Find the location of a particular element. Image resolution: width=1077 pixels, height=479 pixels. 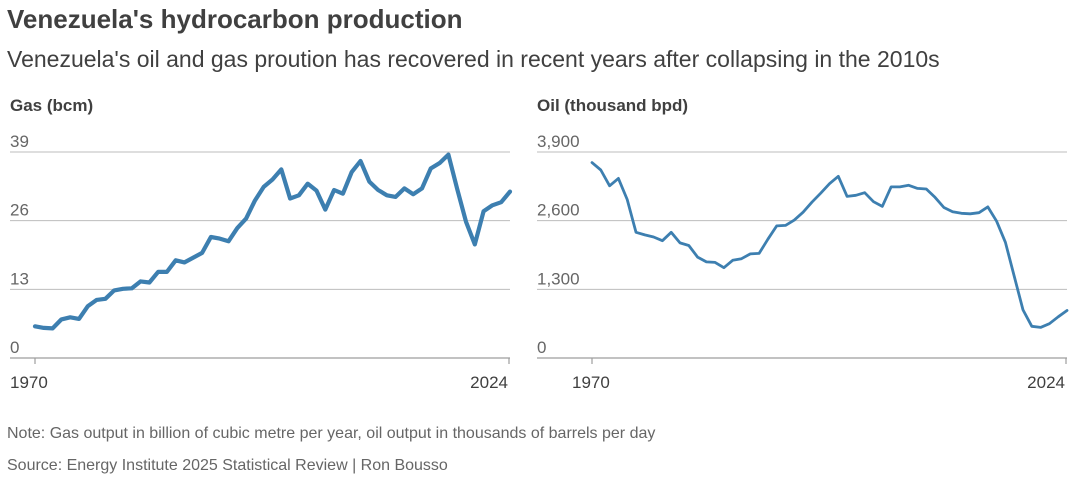

gas-ytick-label: 26 is located at coordinates (19, 210).